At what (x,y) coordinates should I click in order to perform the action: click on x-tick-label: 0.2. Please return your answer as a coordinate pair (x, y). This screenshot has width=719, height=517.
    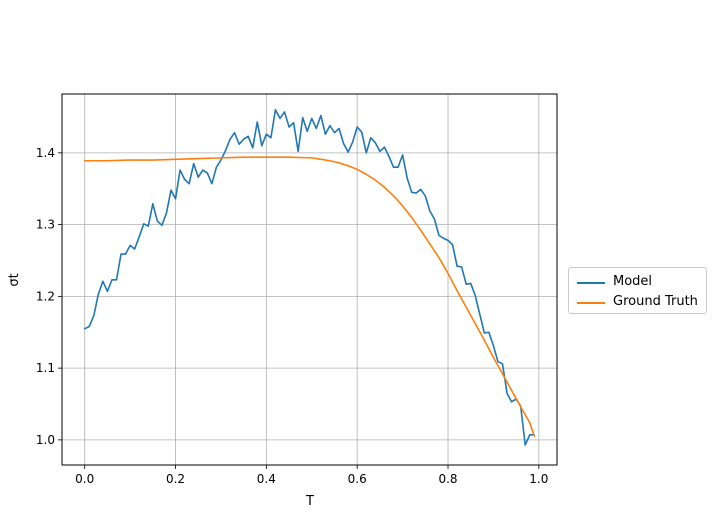
    Looking at the image, I should click on (175, 479).